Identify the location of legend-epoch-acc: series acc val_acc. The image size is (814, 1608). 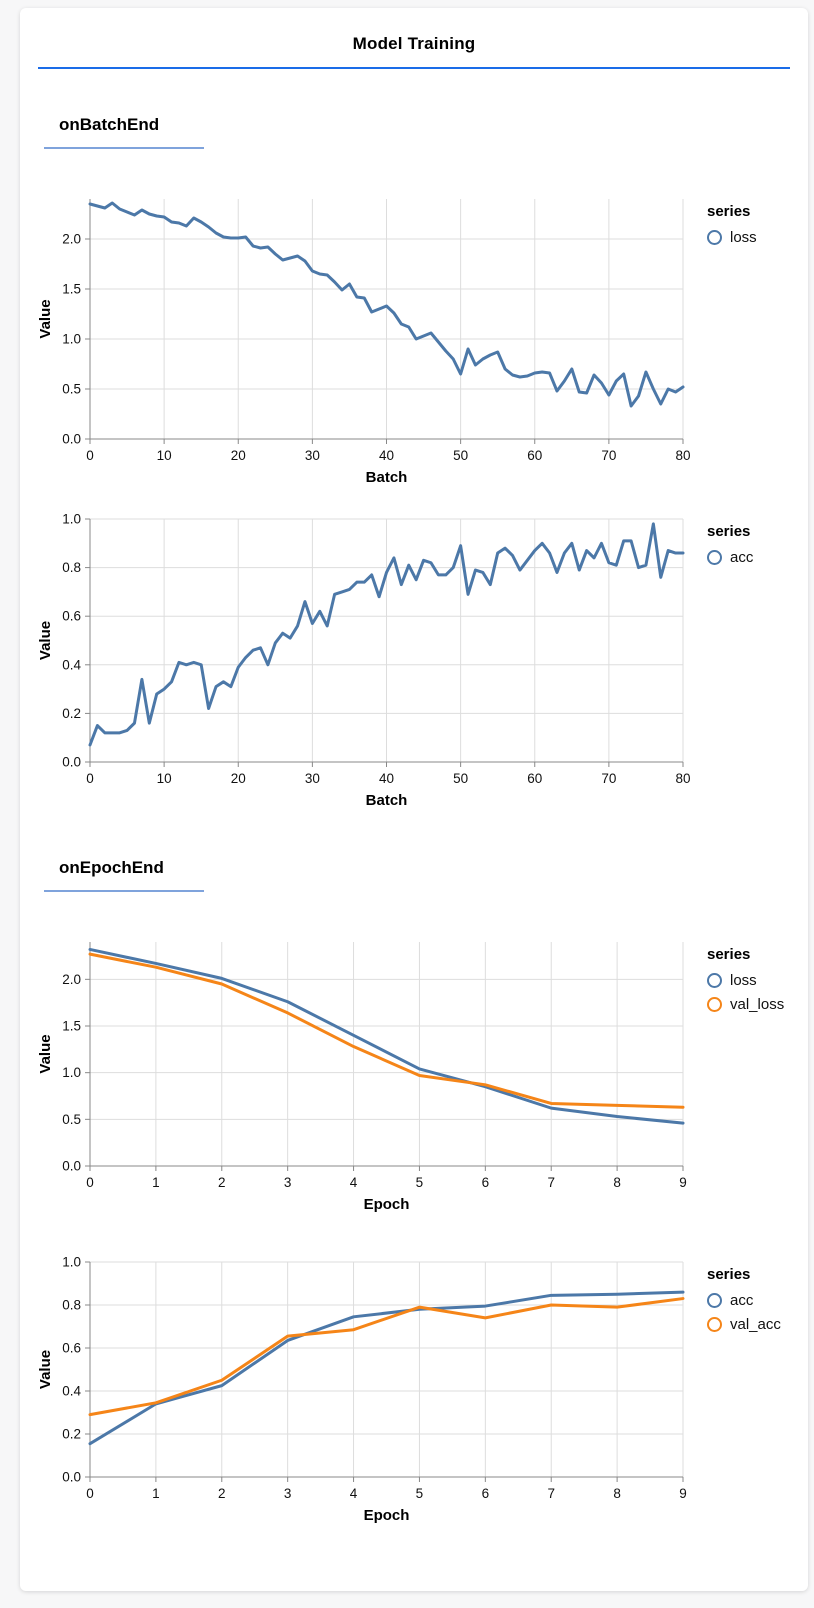
(738, 1296).